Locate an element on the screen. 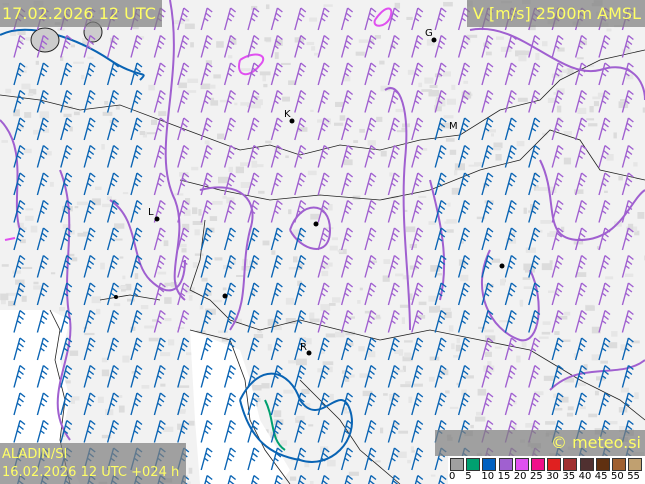 Image resolution: width=645 pixels, height=484 pixels. color-legend: 0 5 10 15 20 25 30 35 40 45 50 55 is located at coordinates (546, 470).